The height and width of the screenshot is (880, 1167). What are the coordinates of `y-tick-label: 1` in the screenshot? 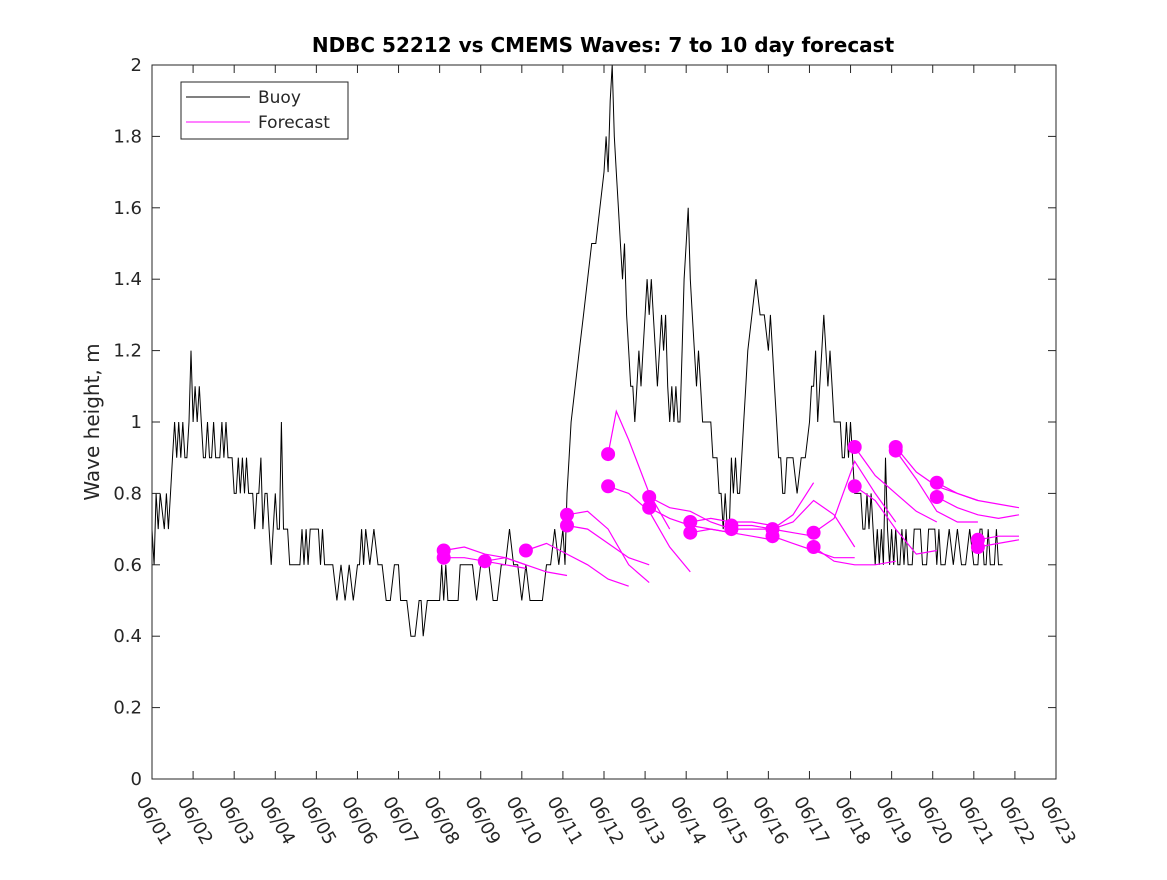 It's located at (136, 422).